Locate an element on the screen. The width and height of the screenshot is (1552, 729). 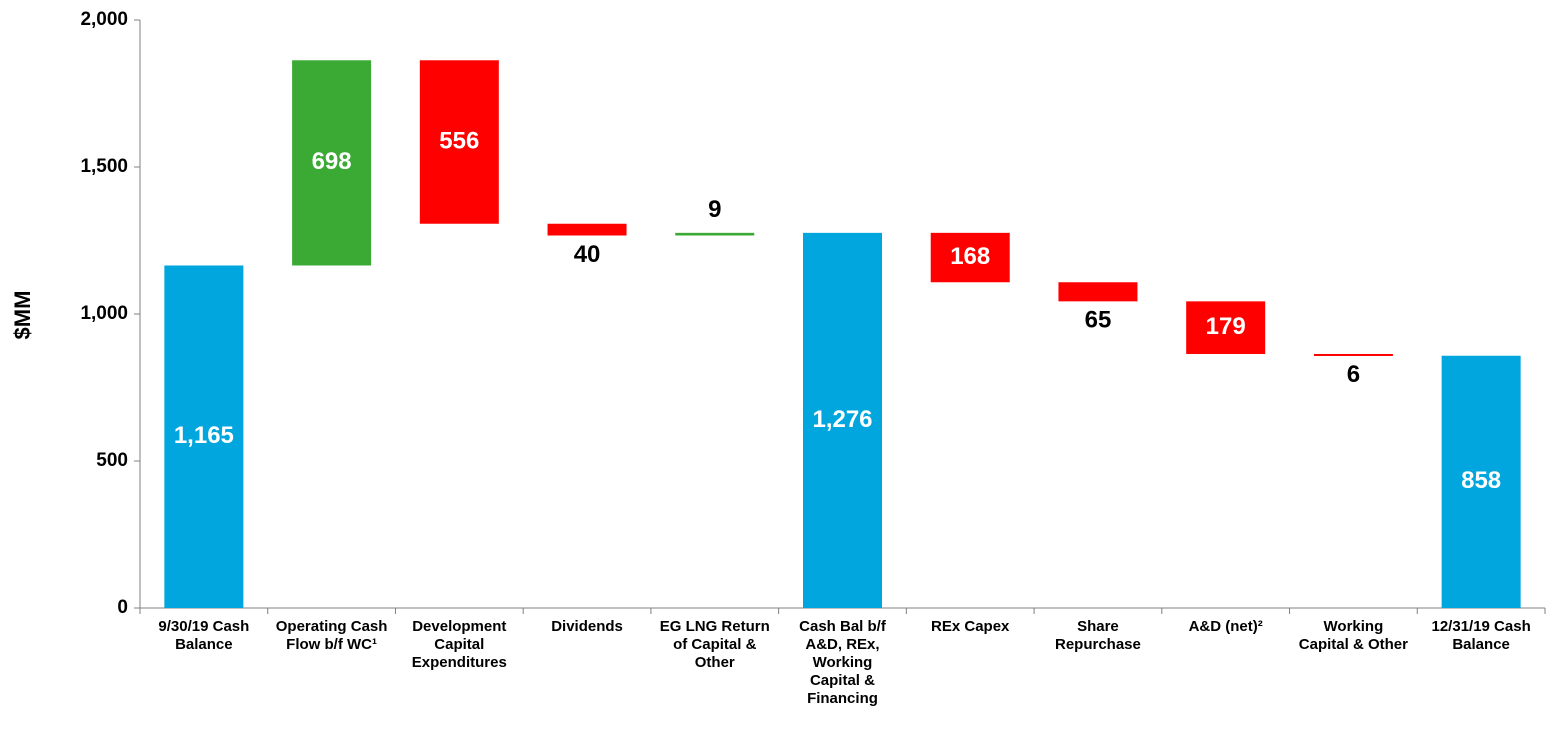
x-tick-label-box: Dividends is located at coordinates (587, 626).